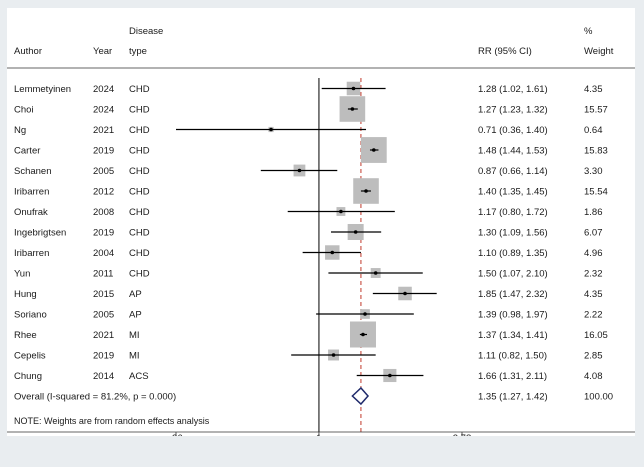  What do you see at coordinates (40, 233) in the screenshot?
I see `study-author: Ingebrigtsen` at bounding box center [40, 233].